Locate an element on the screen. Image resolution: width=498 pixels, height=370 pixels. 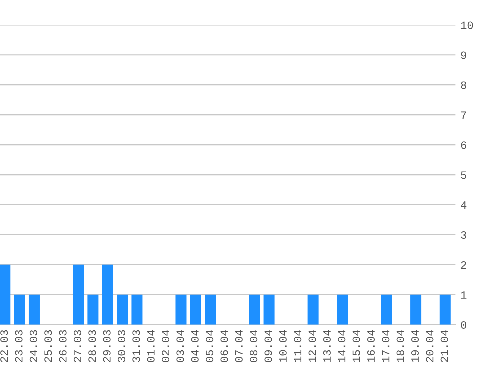
y-tick-label: 4 is located at coordinates (464, 206).